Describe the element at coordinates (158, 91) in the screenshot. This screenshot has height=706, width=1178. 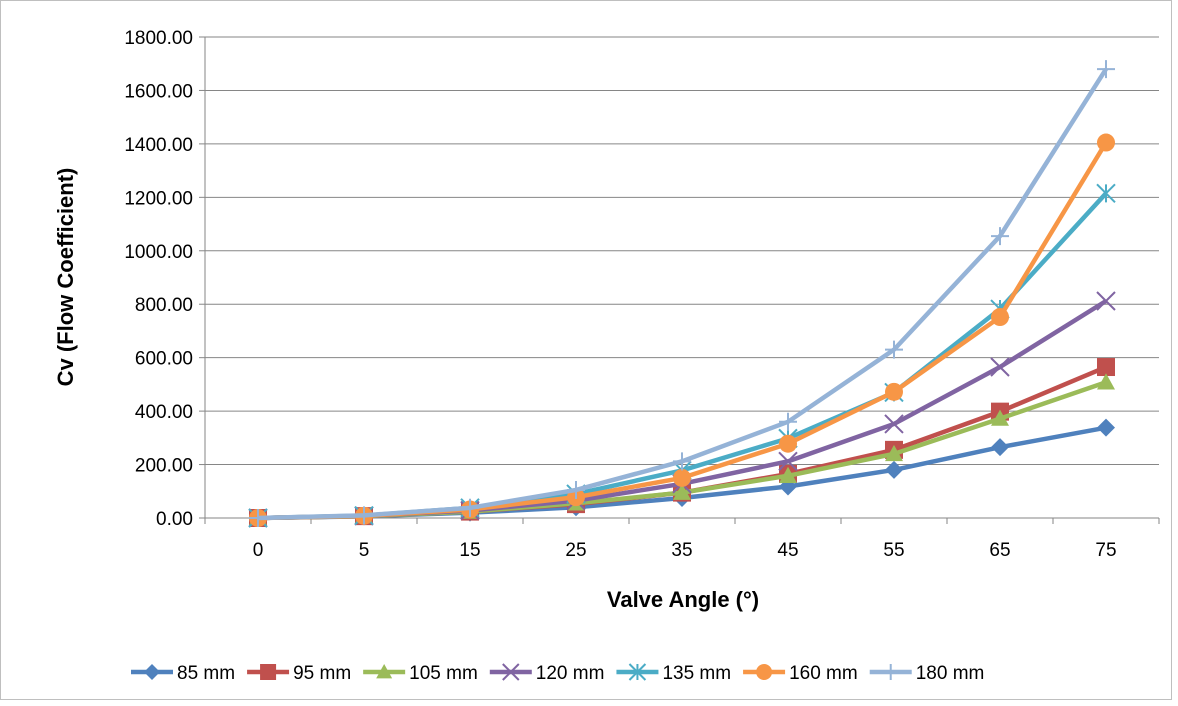
I see `y-tick-label: 1600.00` at that location.